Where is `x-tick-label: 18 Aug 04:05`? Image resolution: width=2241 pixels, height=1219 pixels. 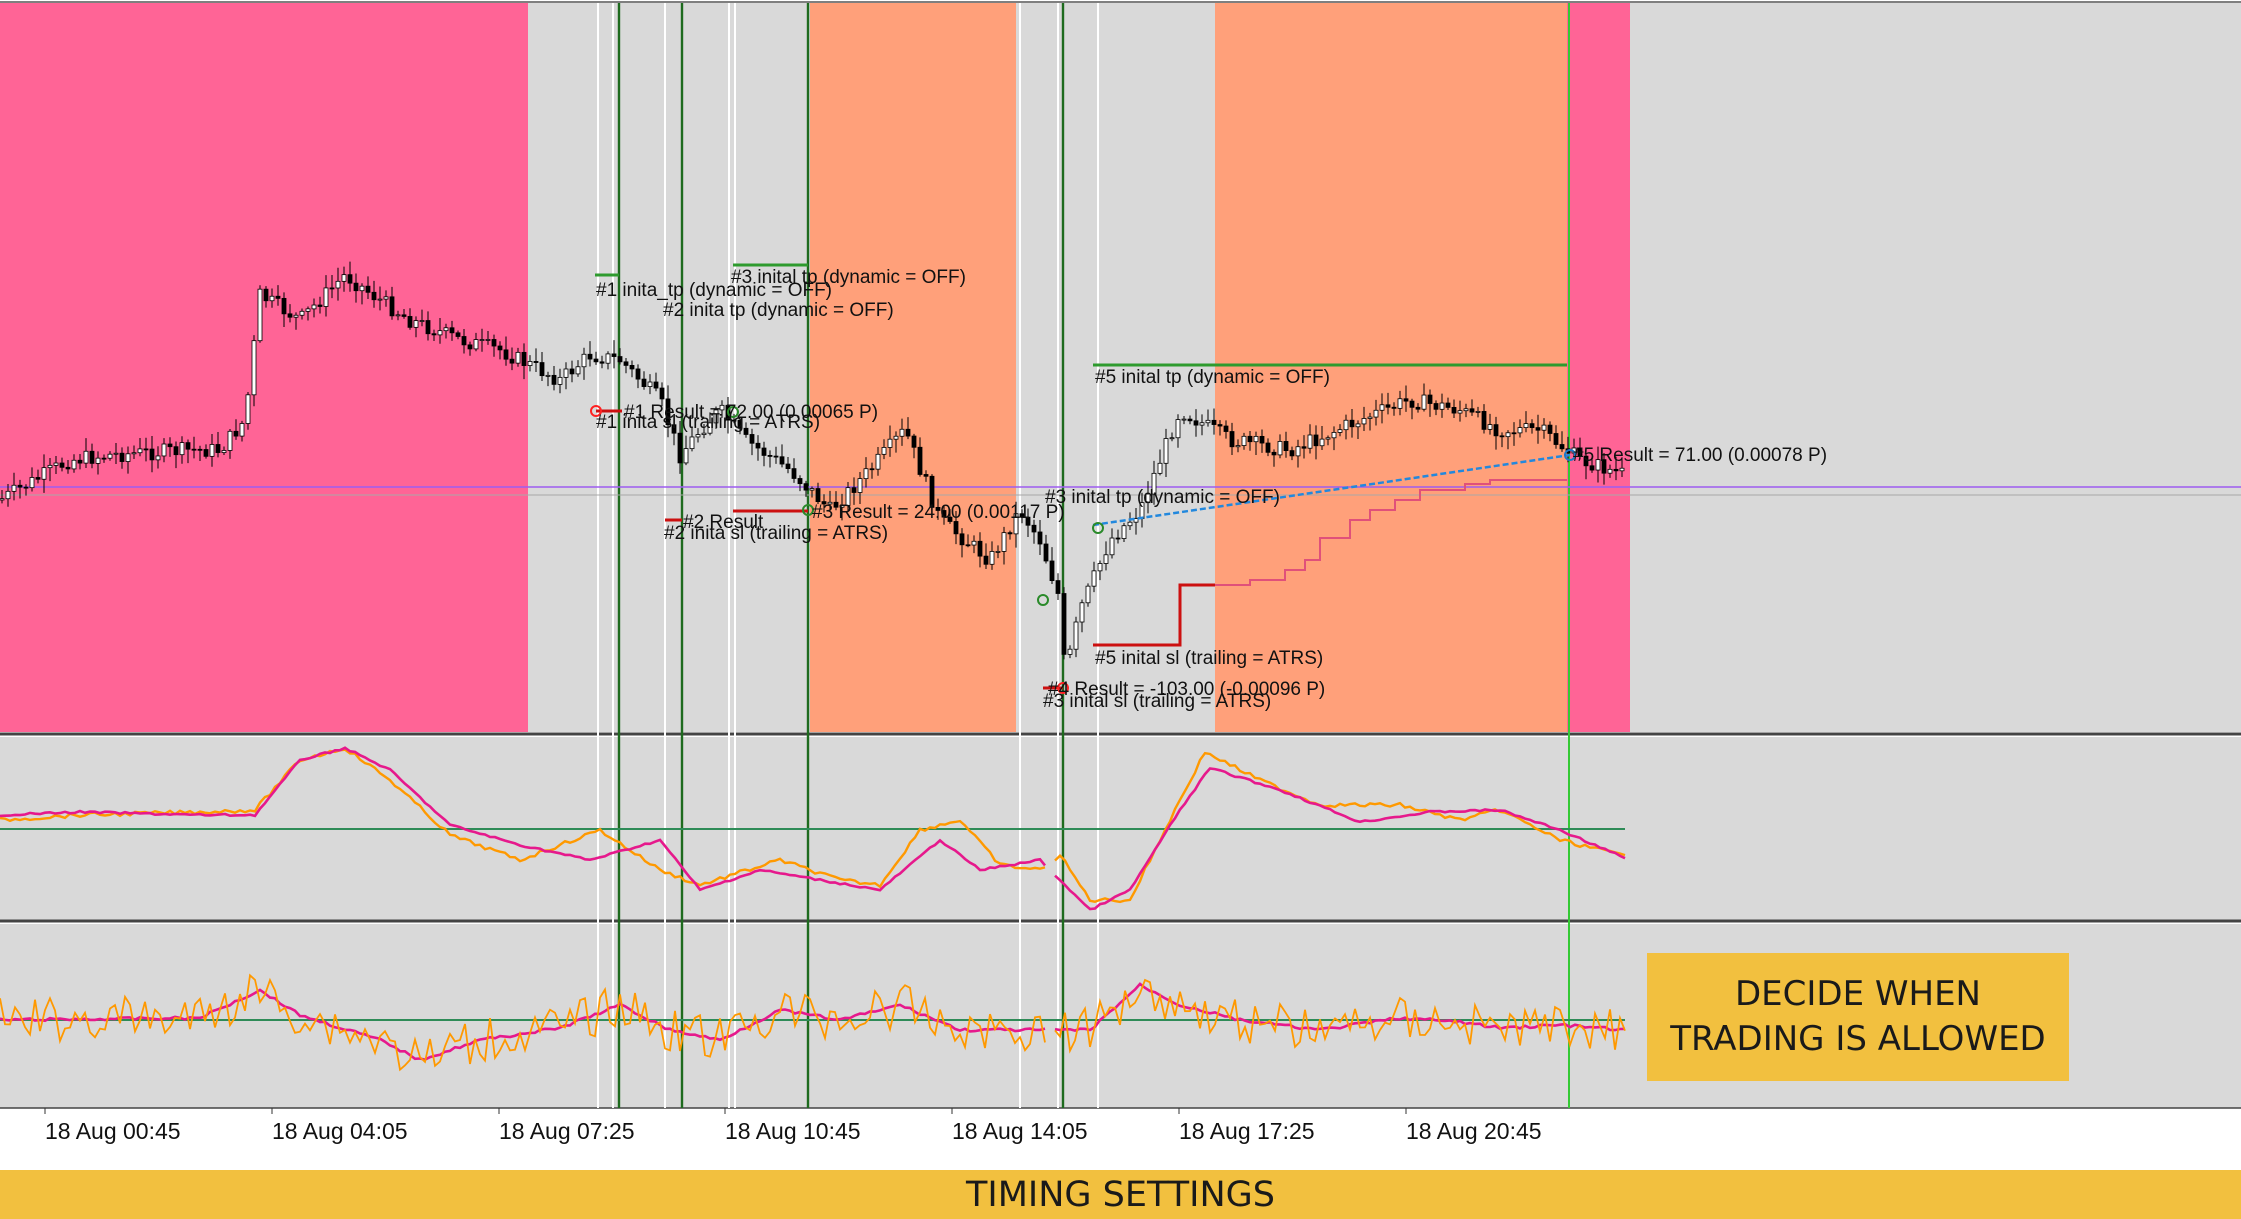
x-tick-label: 18 Aug 04:05 is located at coordinates (340, 1131).